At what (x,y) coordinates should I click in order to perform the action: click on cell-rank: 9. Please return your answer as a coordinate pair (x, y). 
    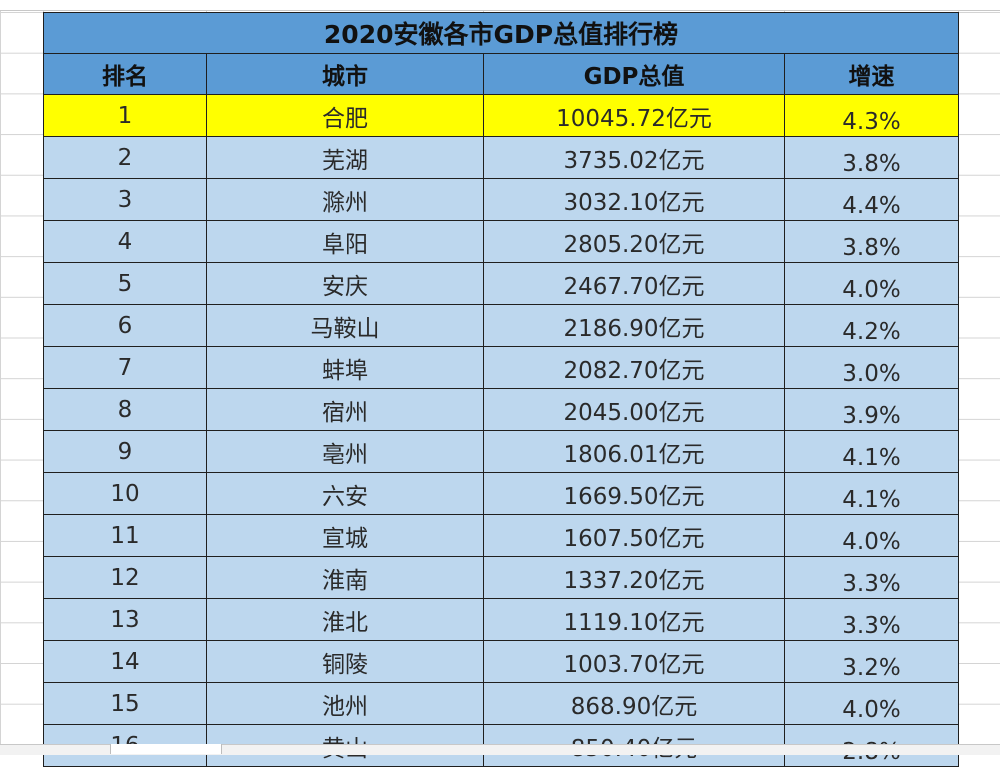
    Looking at the image, I should click on (125, 451).